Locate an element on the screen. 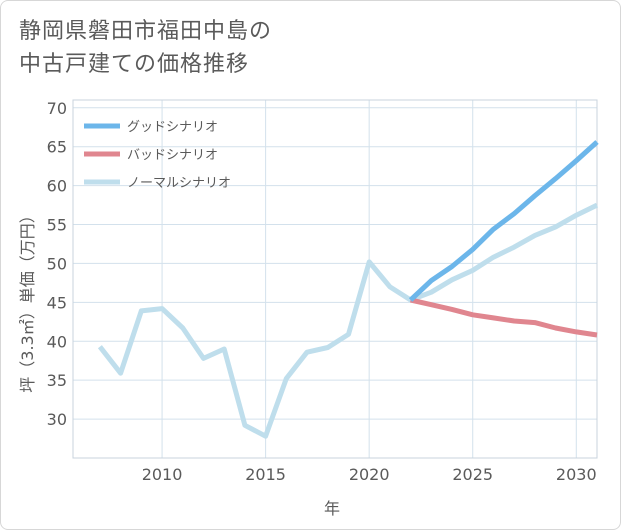 This screenshot has width=621, height=530. y-tick-label-45: 45 is located at coordinates (57, 302).